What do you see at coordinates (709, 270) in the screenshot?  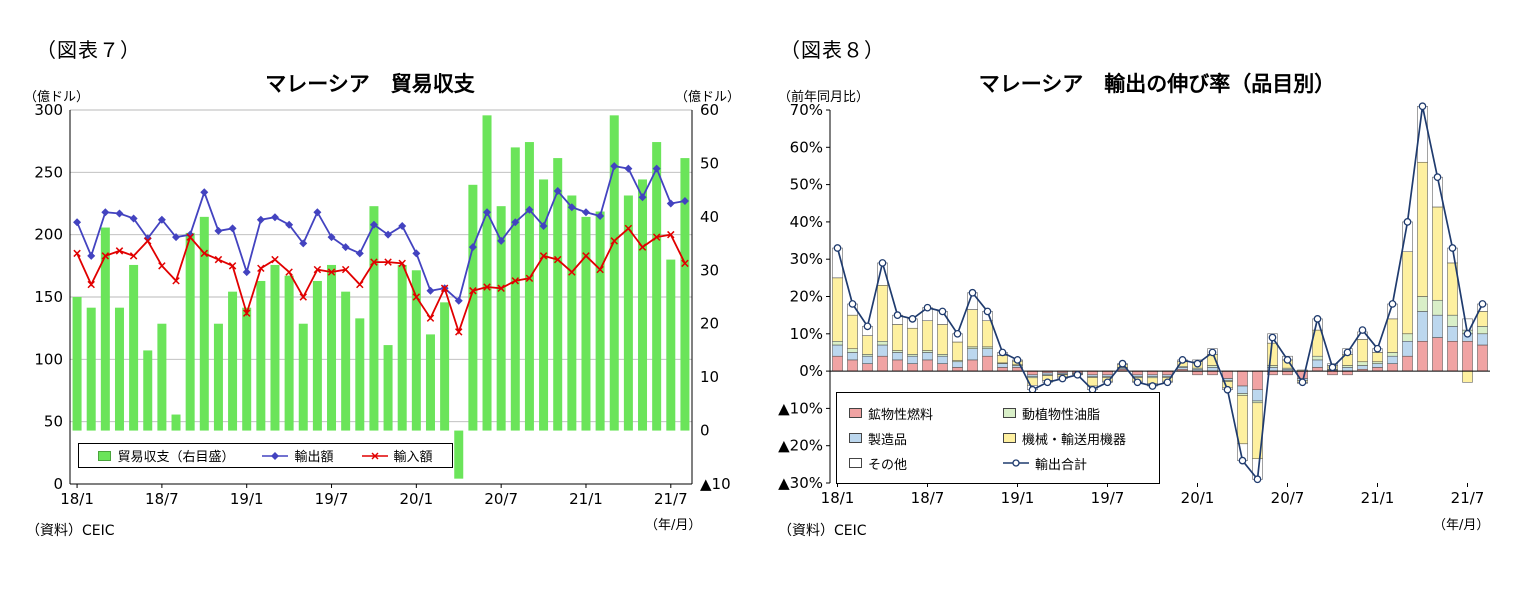 I see `svg-text: 30` at bounding box center [709, 270].